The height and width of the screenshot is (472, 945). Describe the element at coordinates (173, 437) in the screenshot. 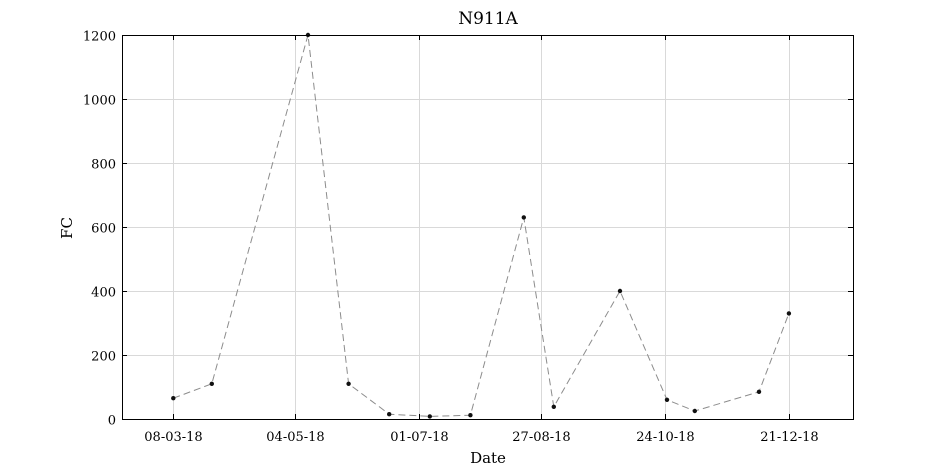

I see `x-tick-label: 08-03-18` at that location.